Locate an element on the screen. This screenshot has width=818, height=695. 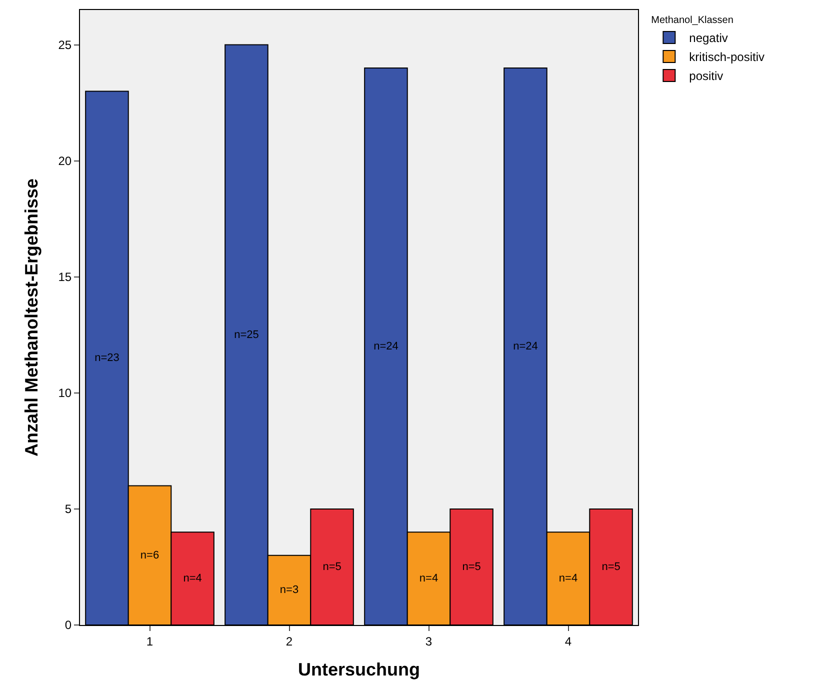
y-tick-label: 0 is located at coordinates (68, 625).